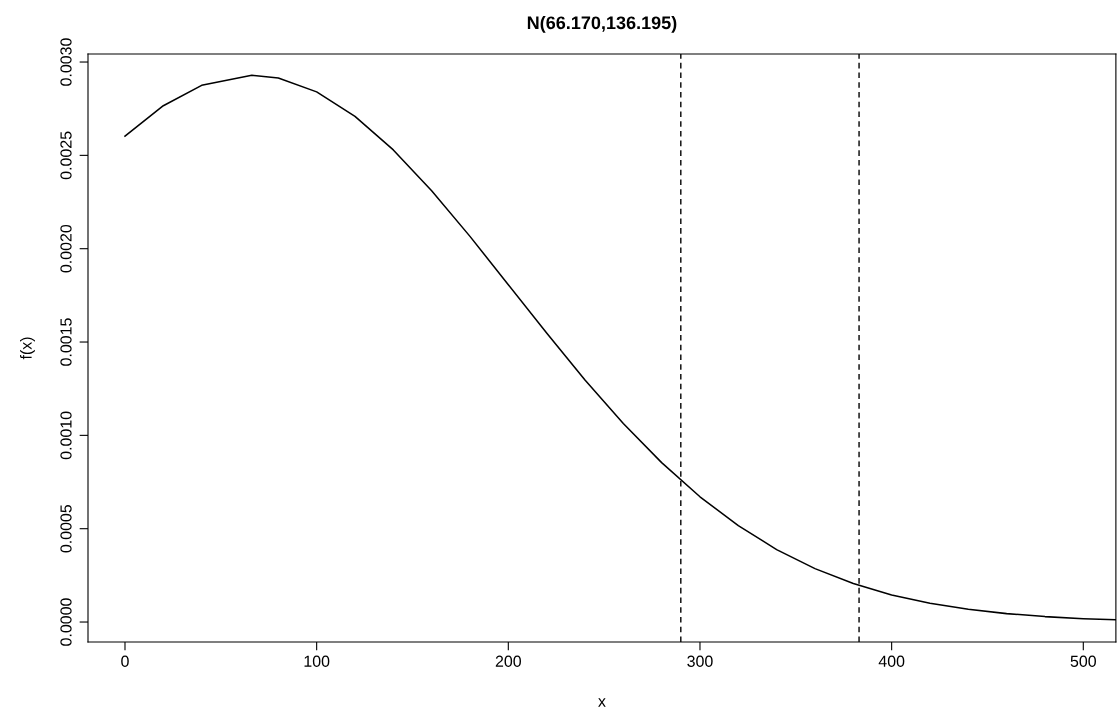 The width and height of the screenshot is (1117, 719). What do you see at coordinates (66, 528) in the screenshot?
I see `y-tick-label: 0.0005` at bounding box center [66, 528].